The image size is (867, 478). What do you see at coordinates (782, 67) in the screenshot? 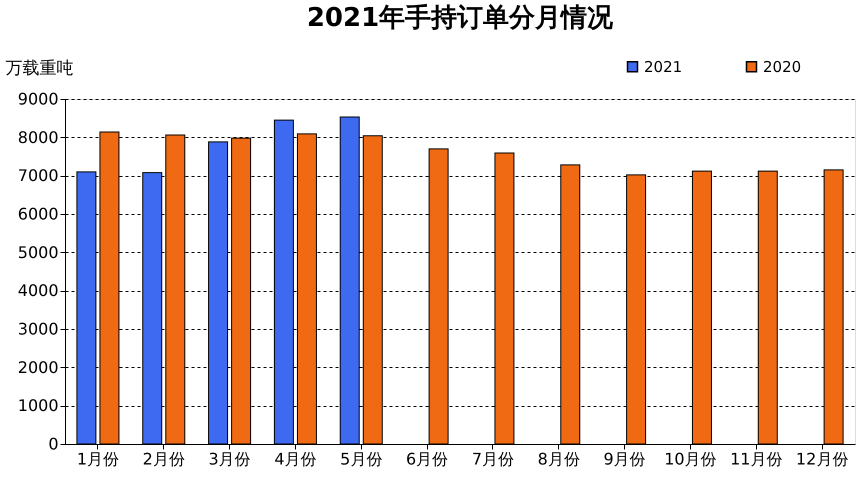
I see `legend-label: 2020` at bounding box center [782, 67].